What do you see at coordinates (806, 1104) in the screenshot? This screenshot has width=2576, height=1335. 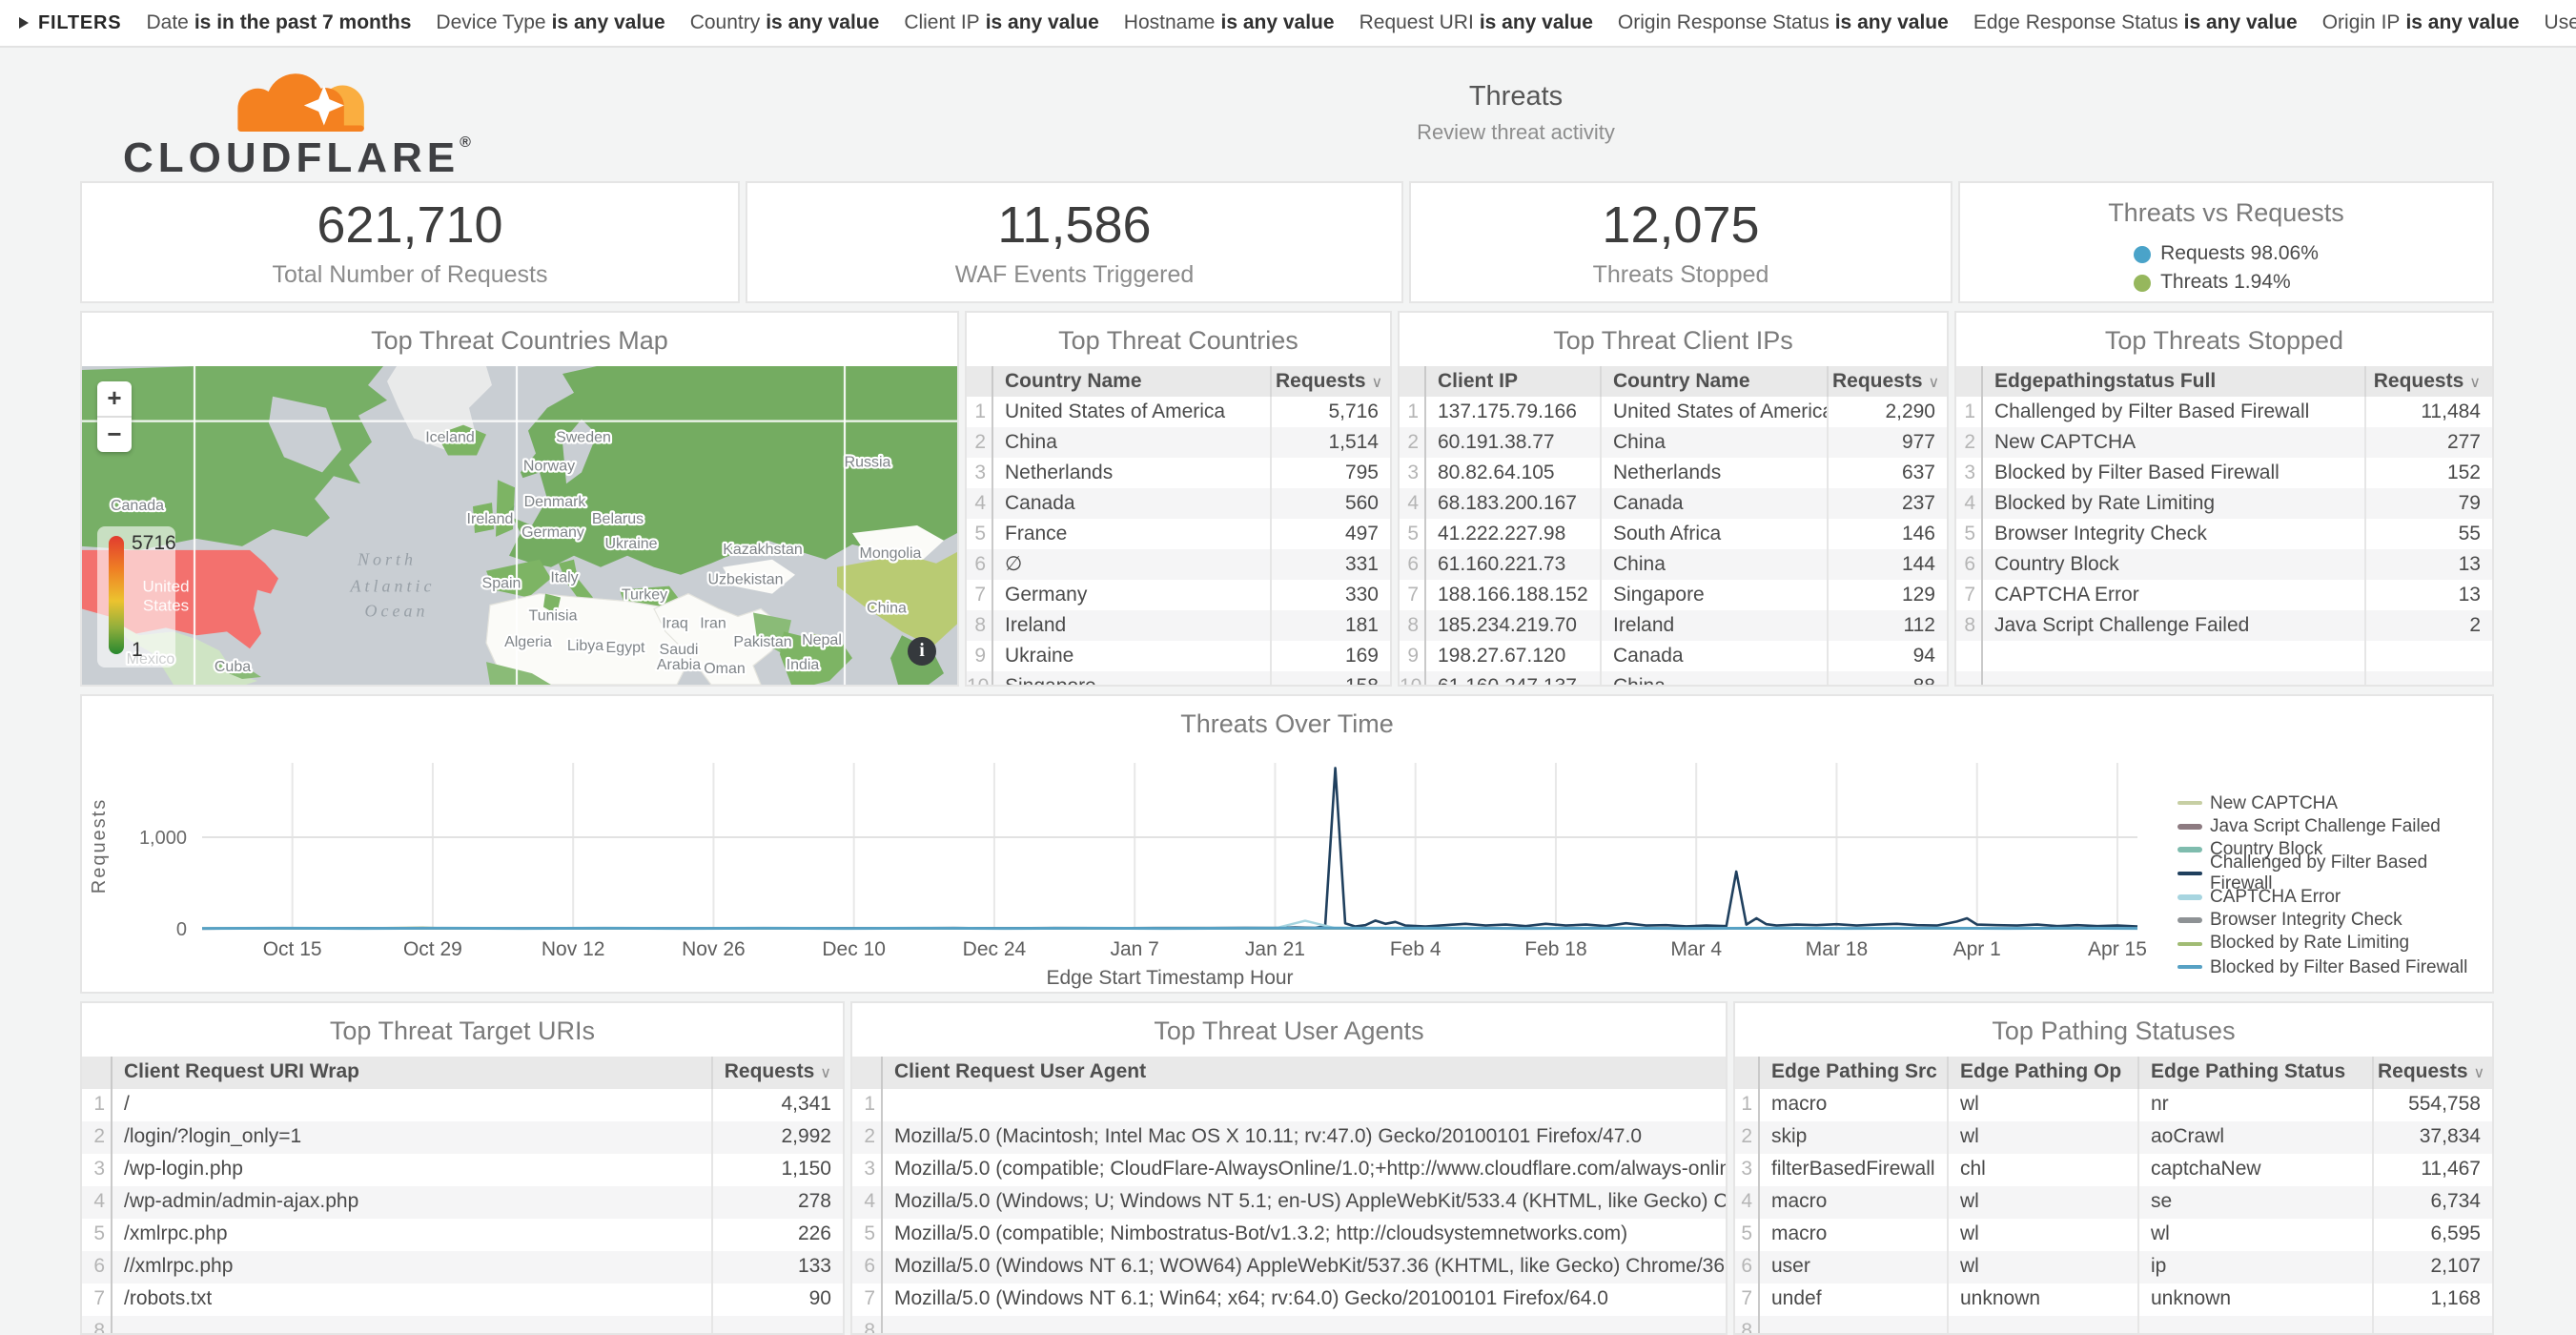 I see `table-cell: 4,341` at bounding box center [806, 1104].